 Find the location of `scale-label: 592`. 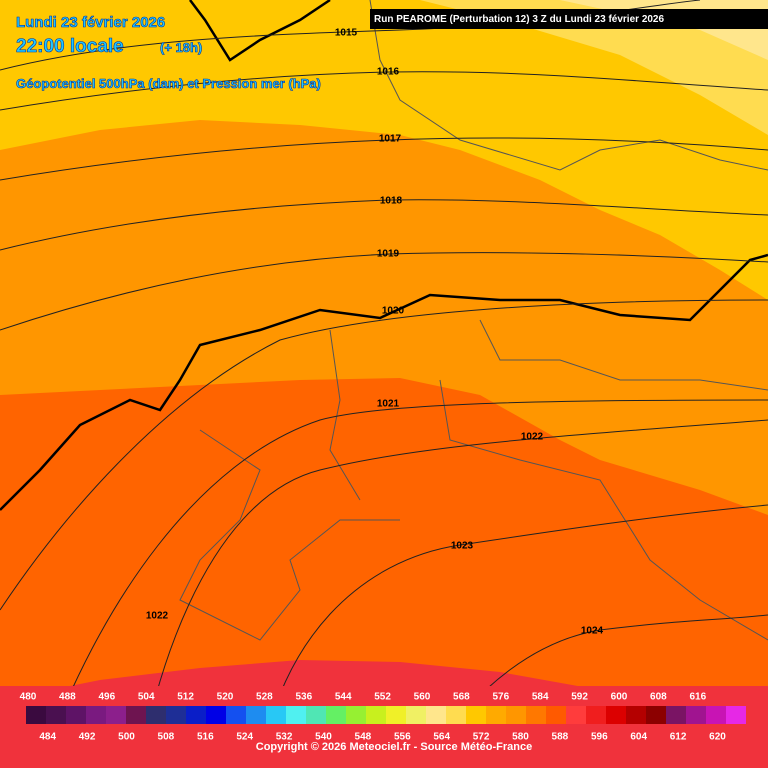

scale-label: 592 is located at coordinates (579, 697).